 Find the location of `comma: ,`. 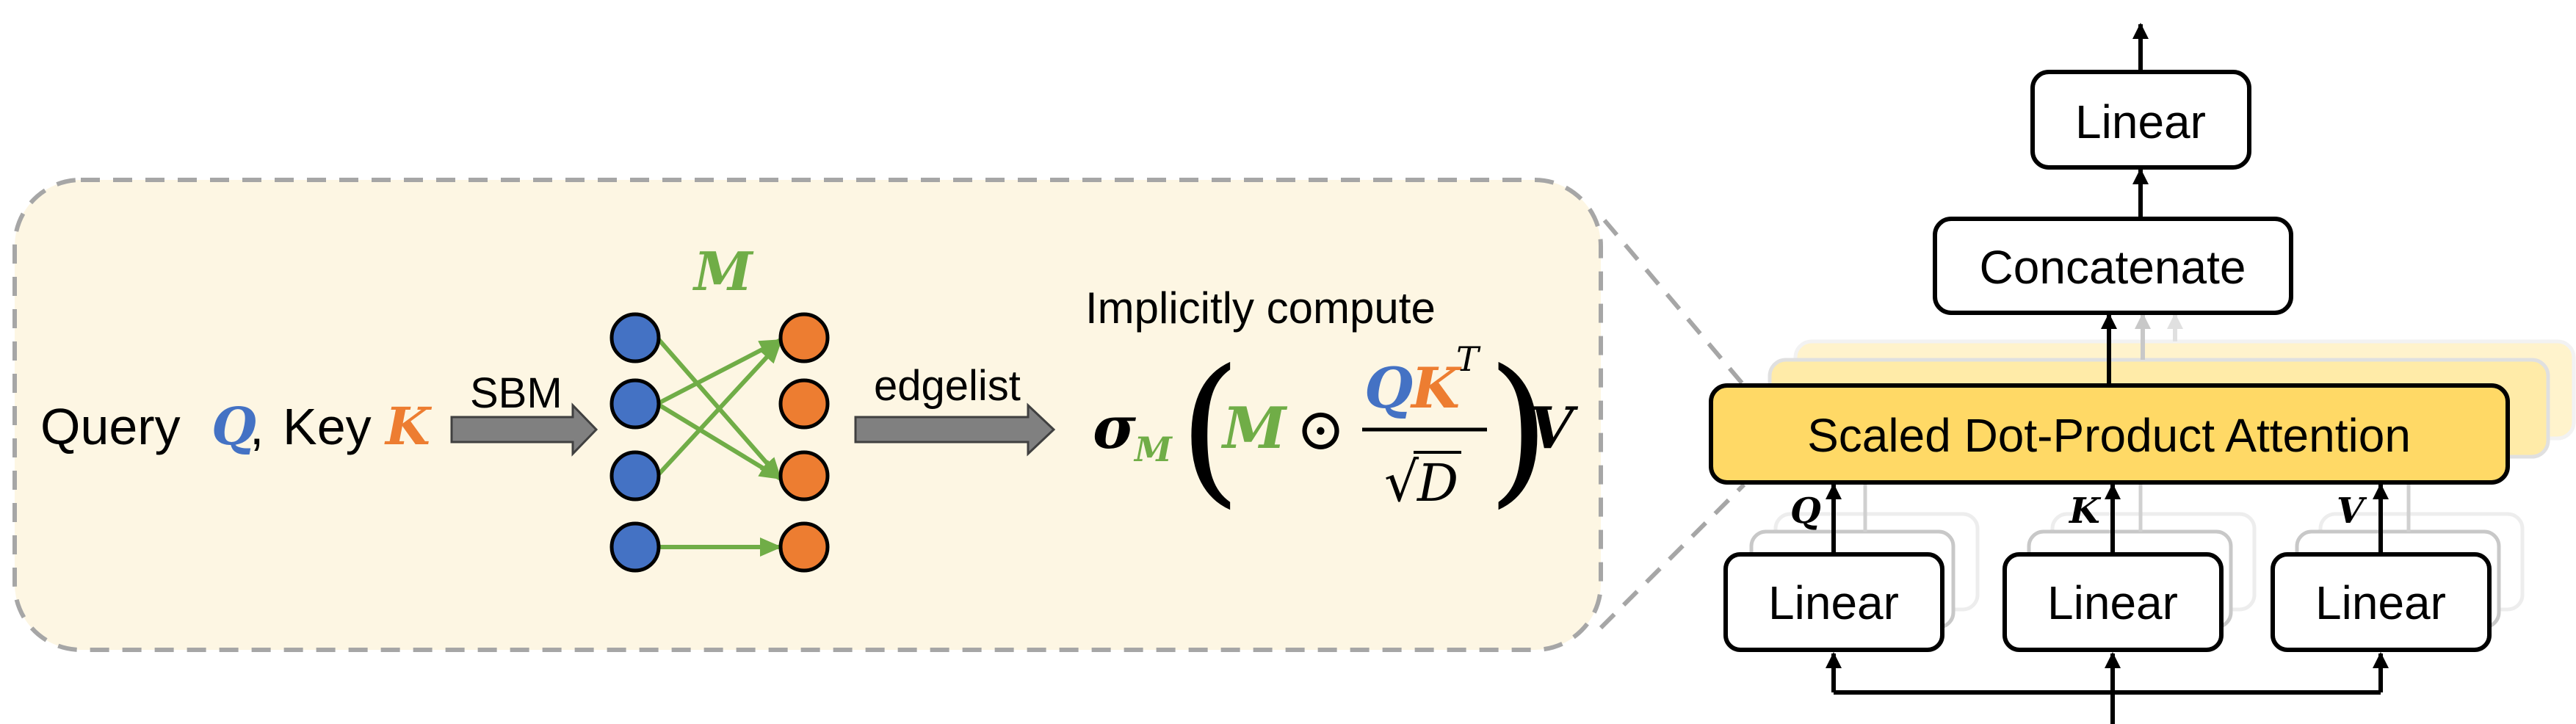

comma: , is located at coordinates (257, 427).